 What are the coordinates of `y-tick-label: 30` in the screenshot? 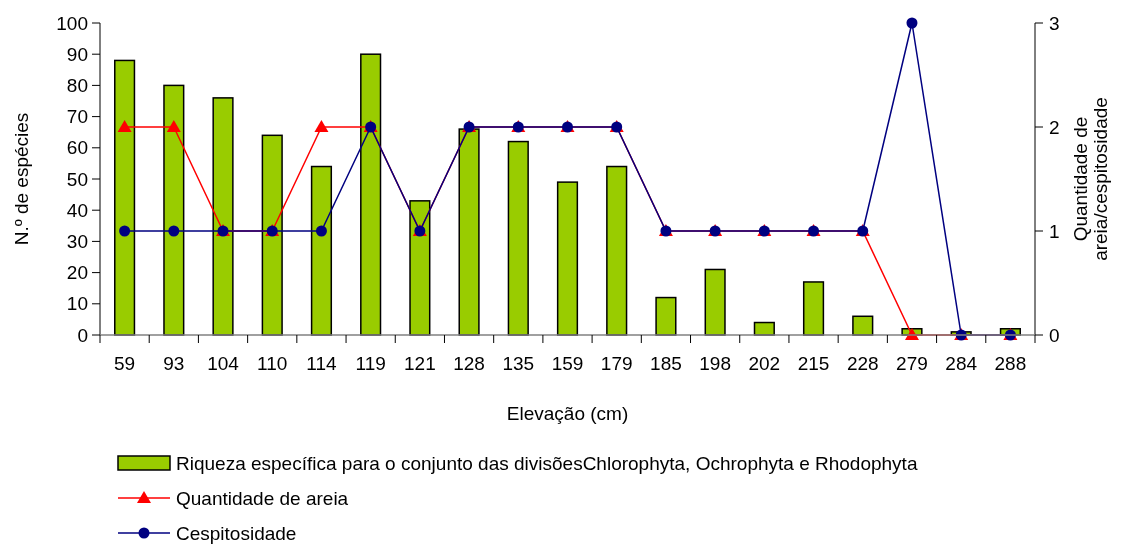 It's located at (77, 242).